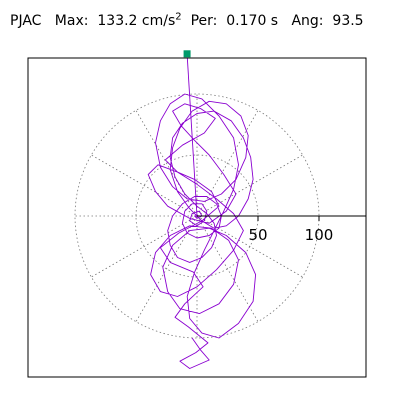  Describe the element at coordinates (192, 137) in the screenshot. I see `max-direction-line` at that location.